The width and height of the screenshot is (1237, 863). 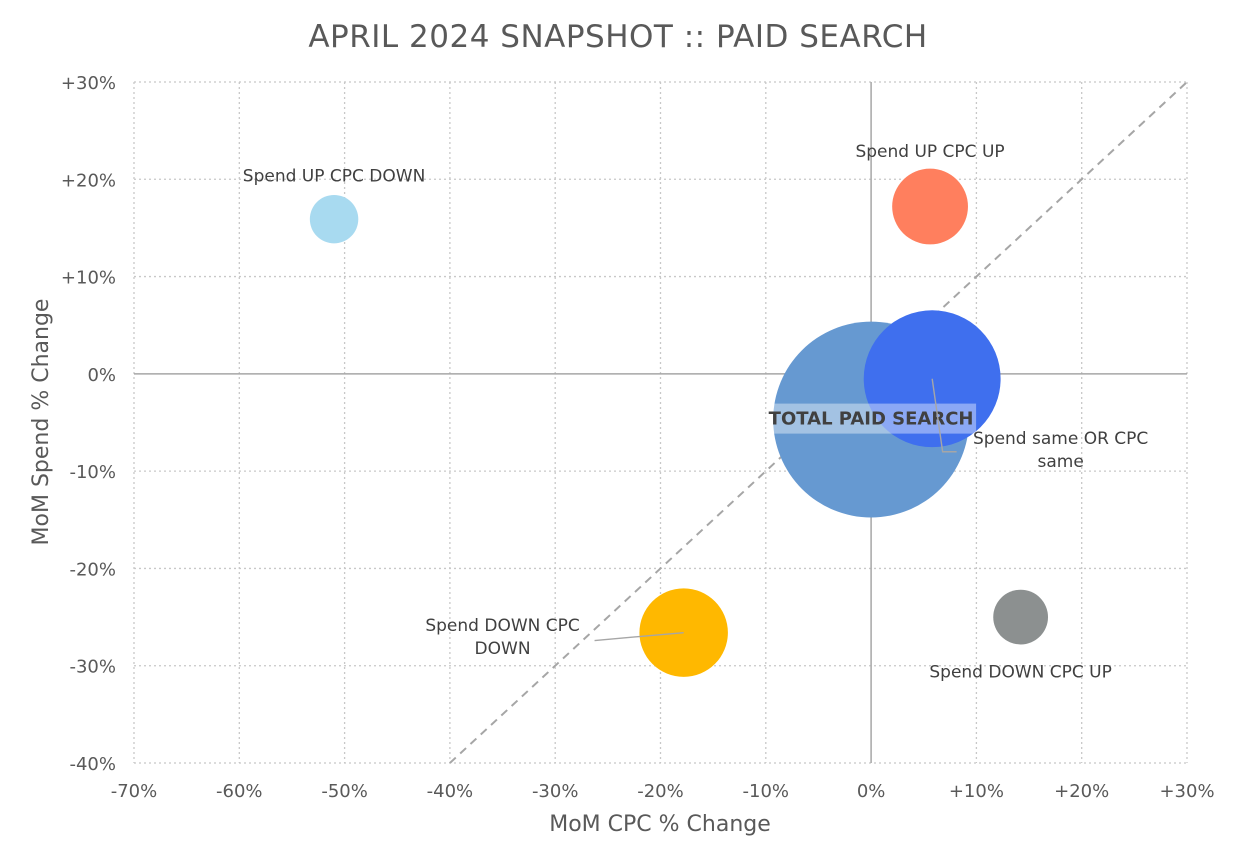 What do you see at coordinates (92, 472) in the screenshot?
I see `y-tick-label: -10%` at bounding box center [92, 472].